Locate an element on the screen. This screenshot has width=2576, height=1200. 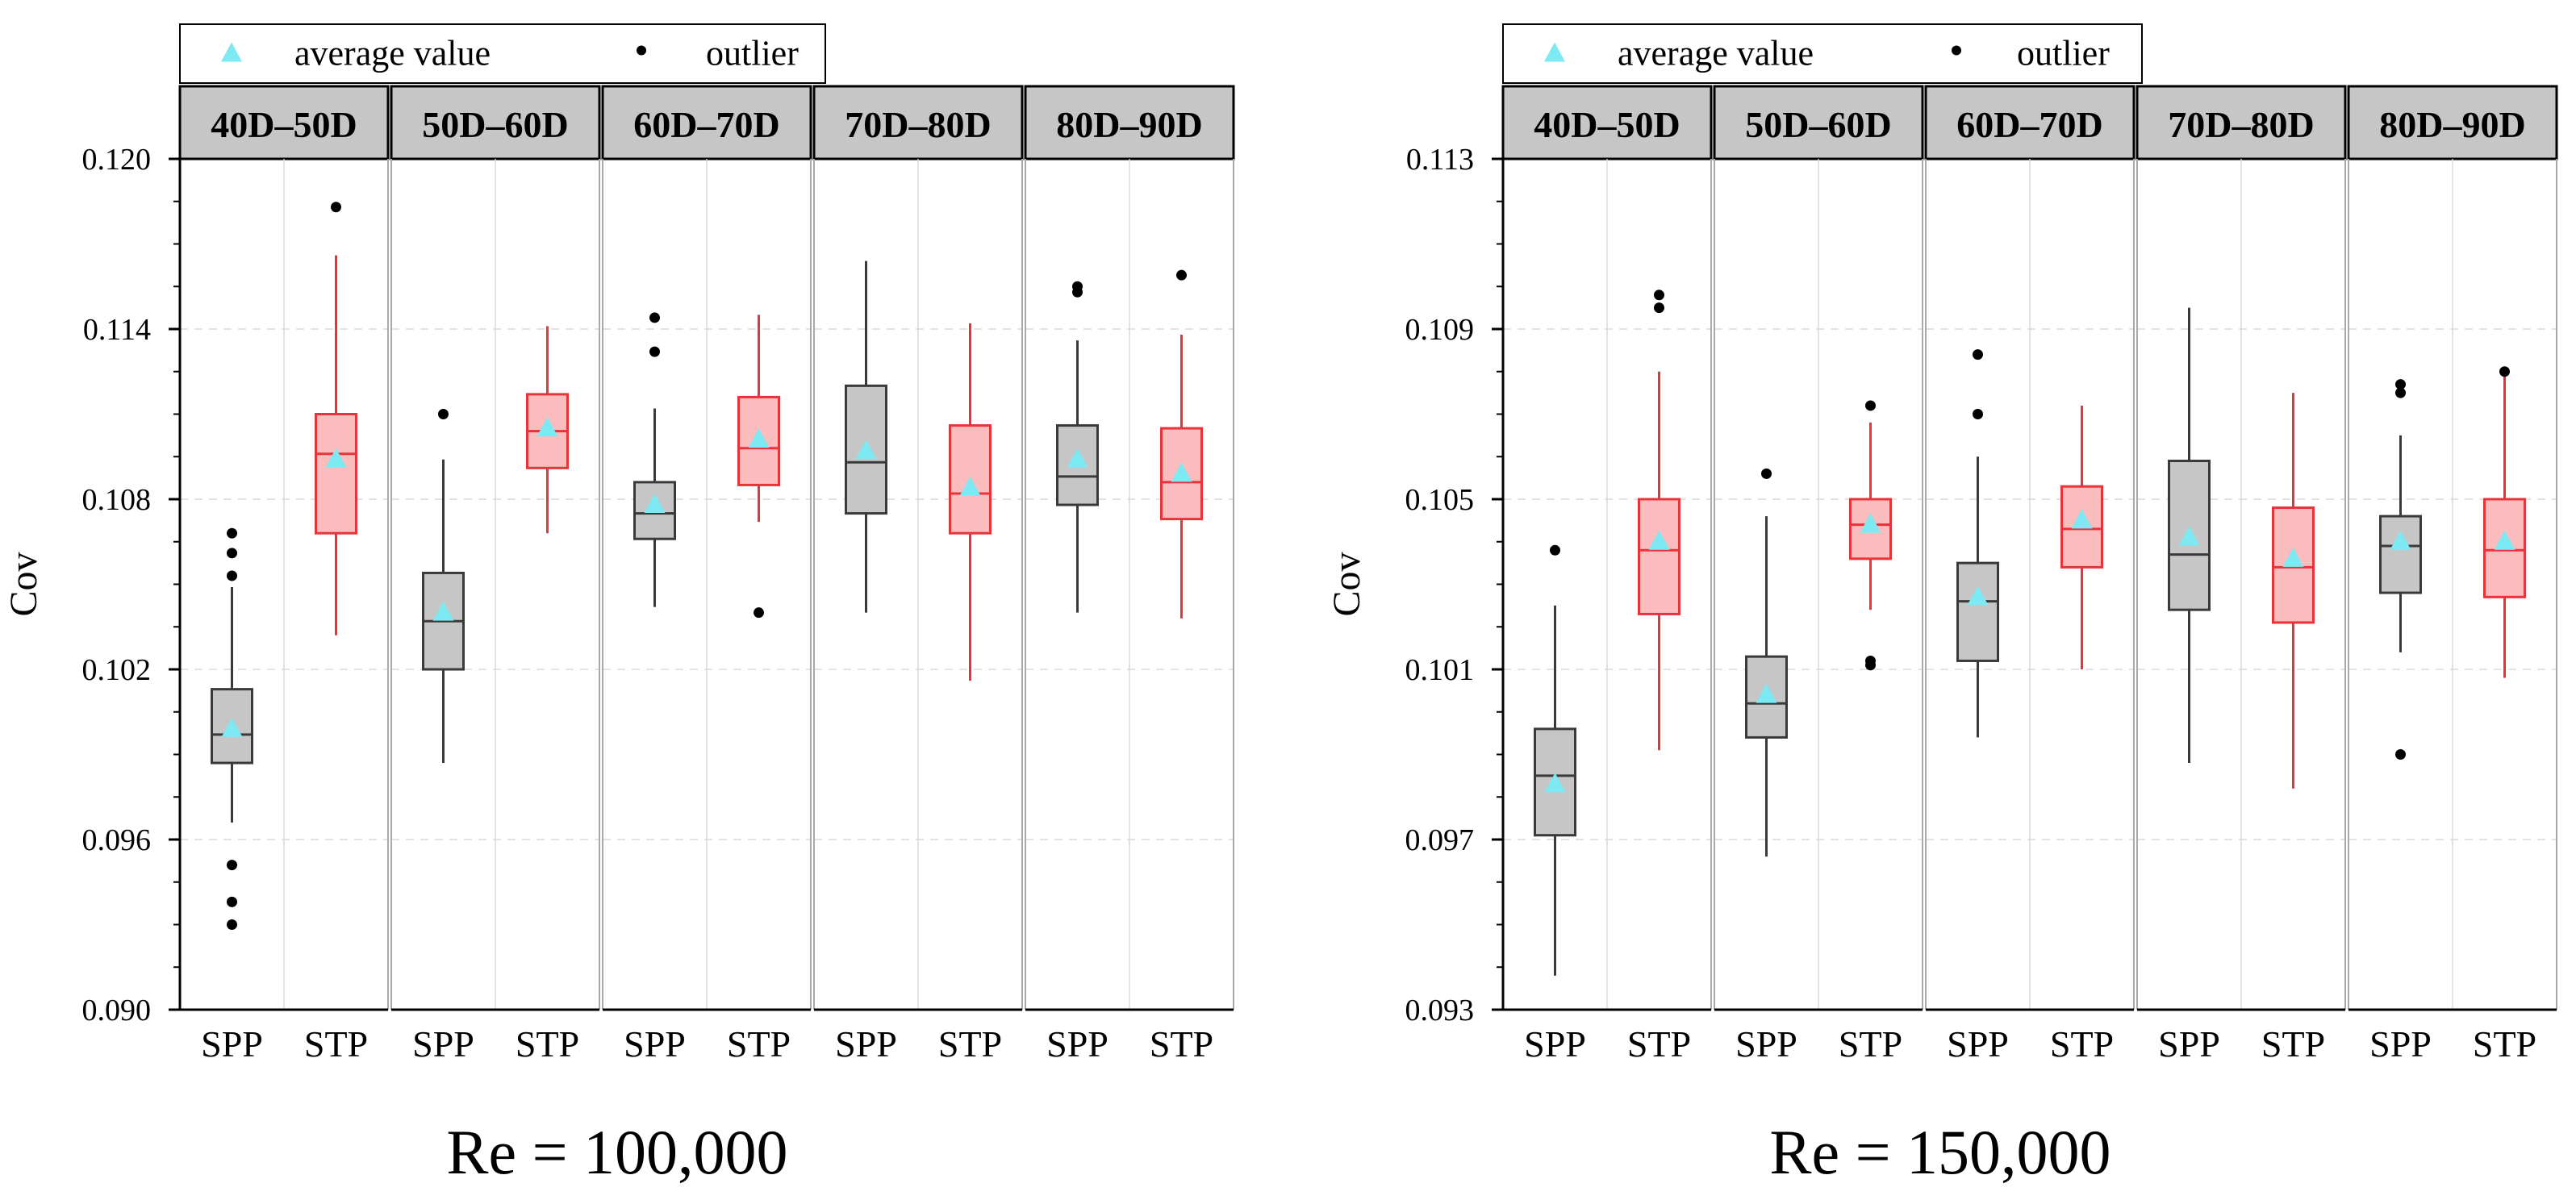
y-tick-label: 0.113 is located at coordinates (1440, 160).